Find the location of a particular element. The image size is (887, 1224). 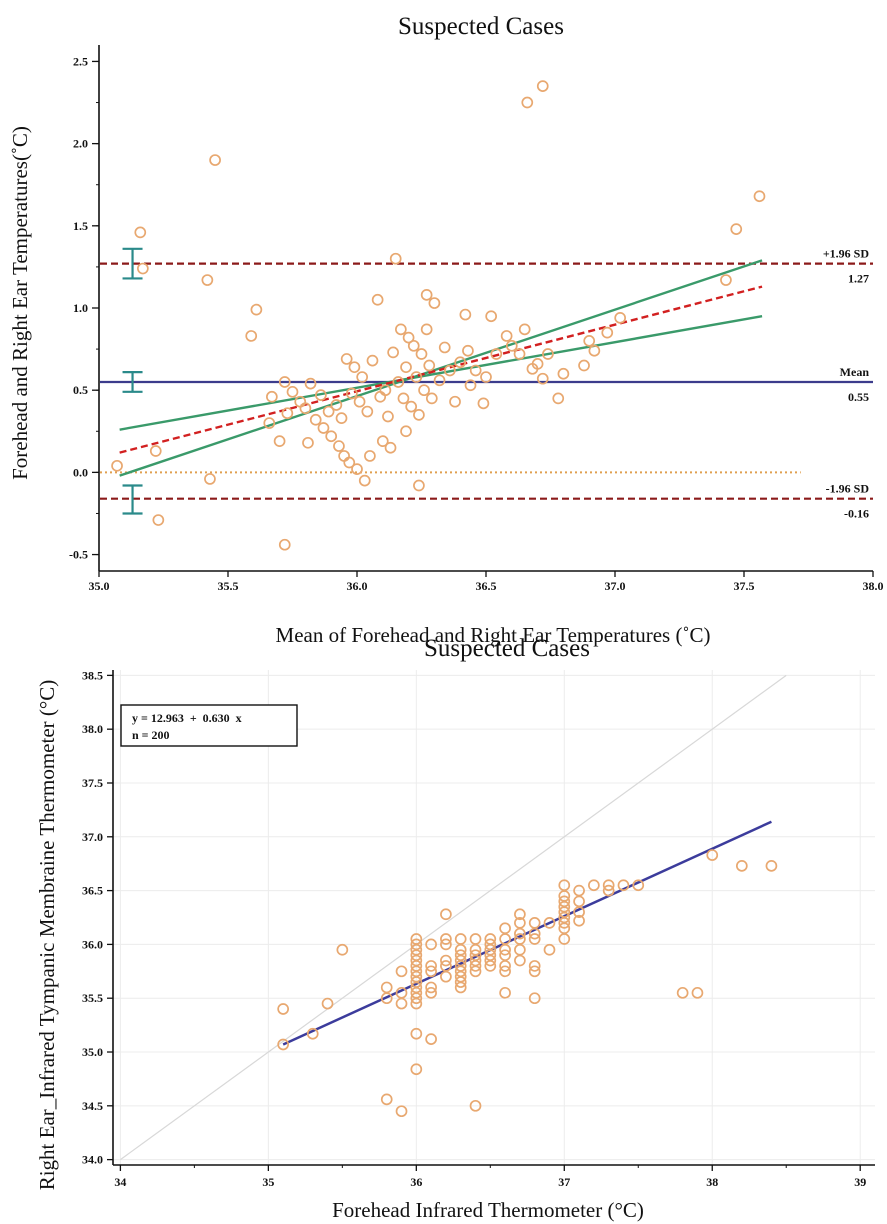

chart2-x-tick-label: 37 is located at coordinates (564, 1182).